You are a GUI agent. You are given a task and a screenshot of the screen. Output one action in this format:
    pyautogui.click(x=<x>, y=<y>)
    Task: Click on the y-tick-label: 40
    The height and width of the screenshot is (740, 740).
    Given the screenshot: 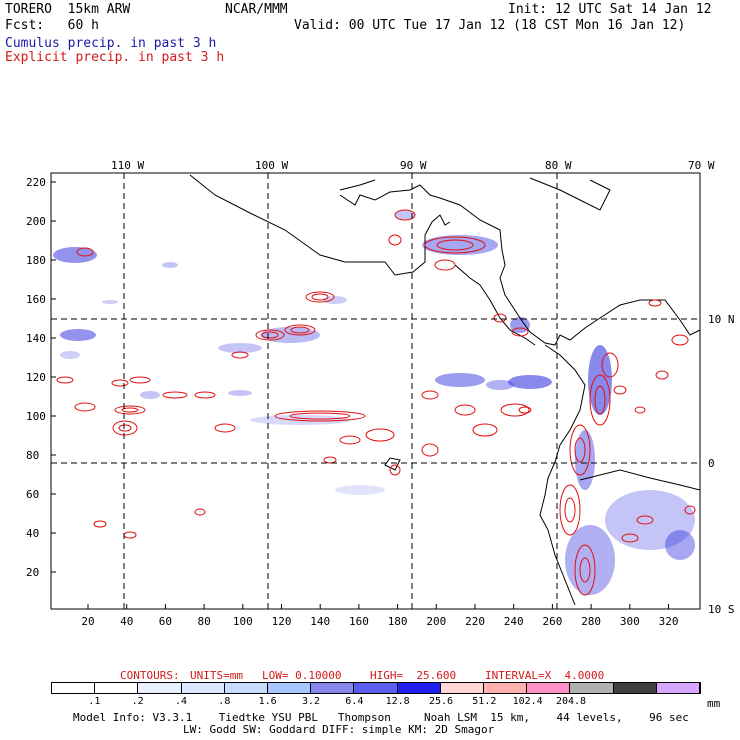 What is the action you would take?
    pyautogui.click(x=33, y=533)
    